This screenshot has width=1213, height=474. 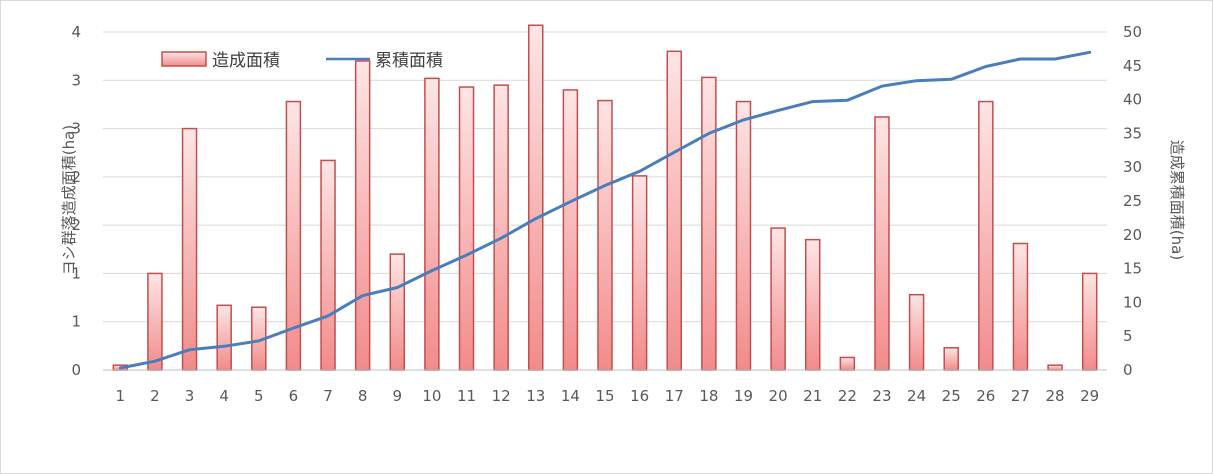 What do you see at coordinates (190, 396) in the screenshot?
I see `x-tick-label: 3` at bounding box center [190, 396].